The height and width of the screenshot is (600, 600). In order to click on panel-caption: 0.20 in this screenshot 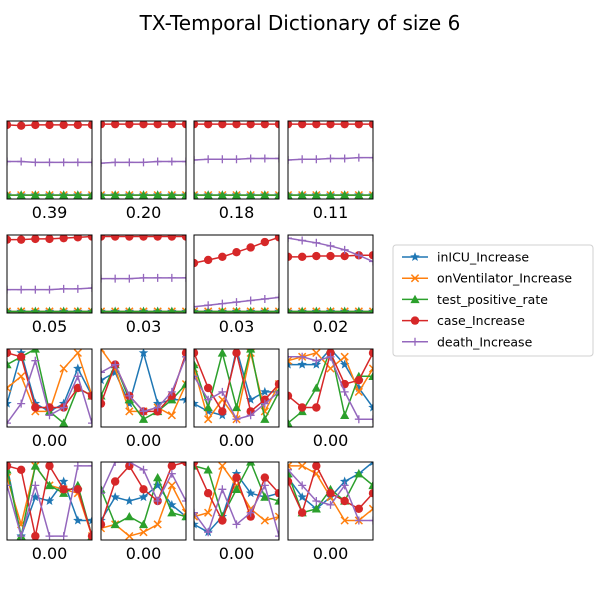, I will do `click(144, 212)`.